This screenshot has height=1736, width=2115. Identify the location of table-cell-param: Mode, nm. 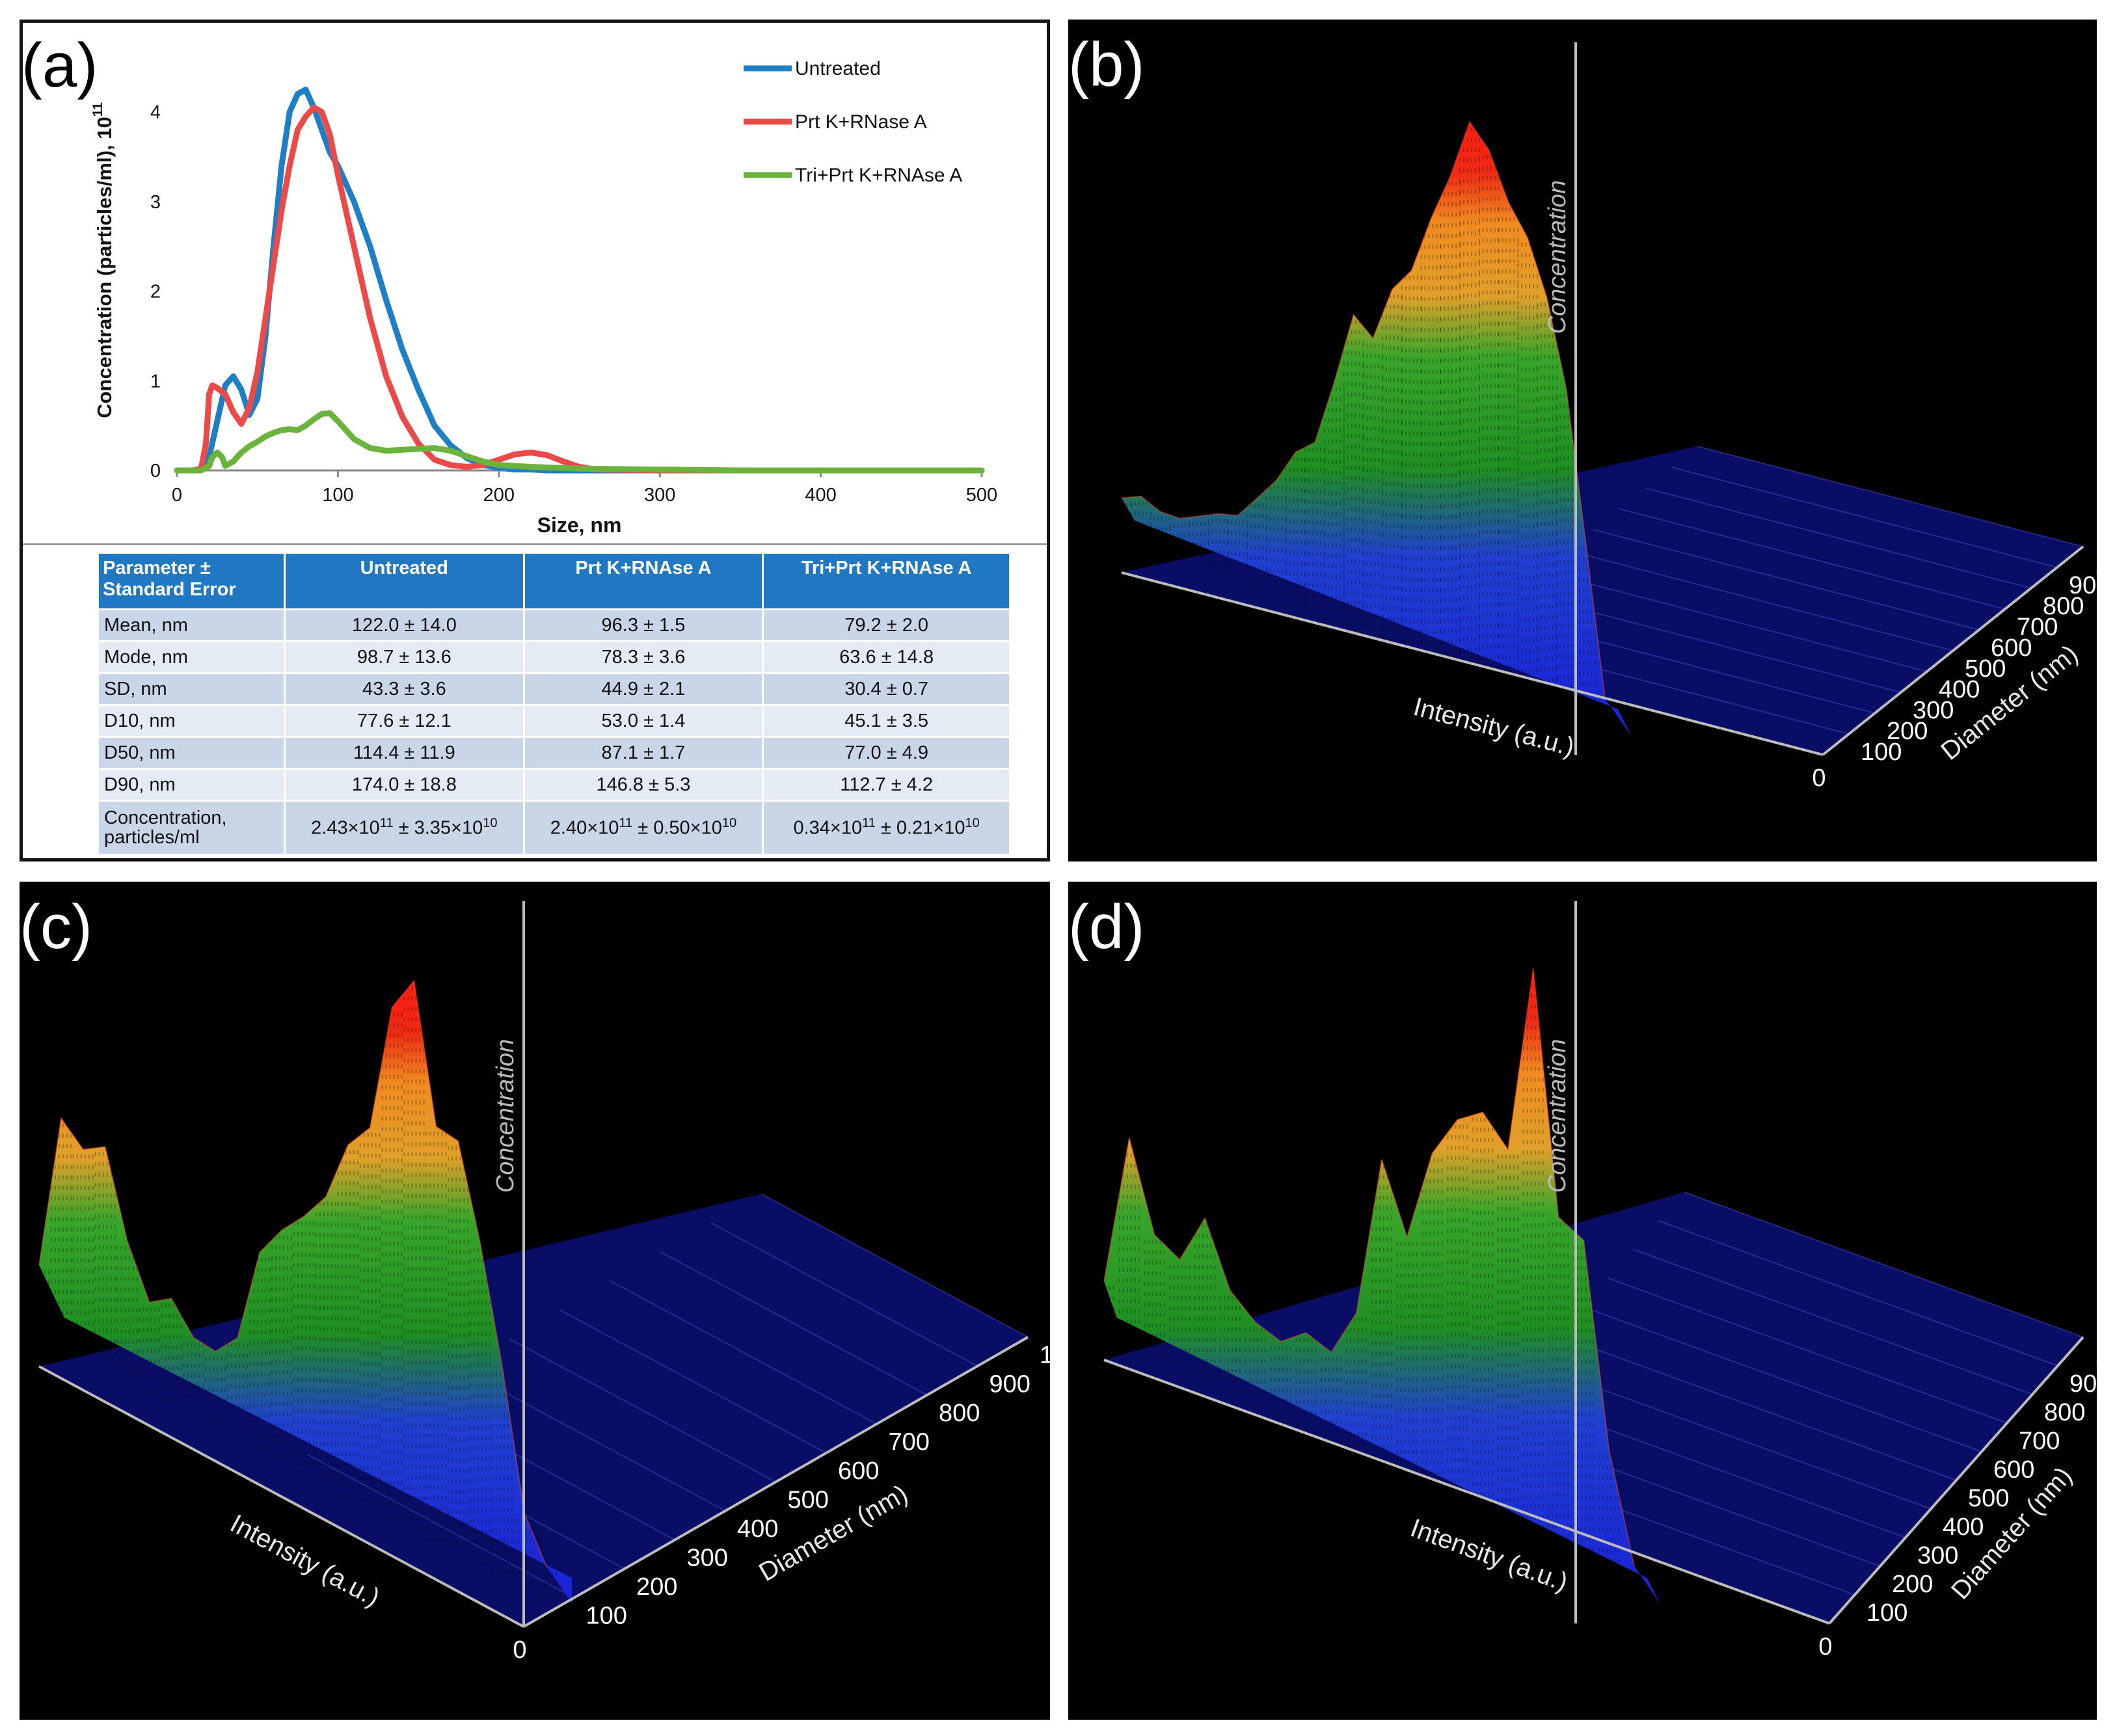
(193, 656).